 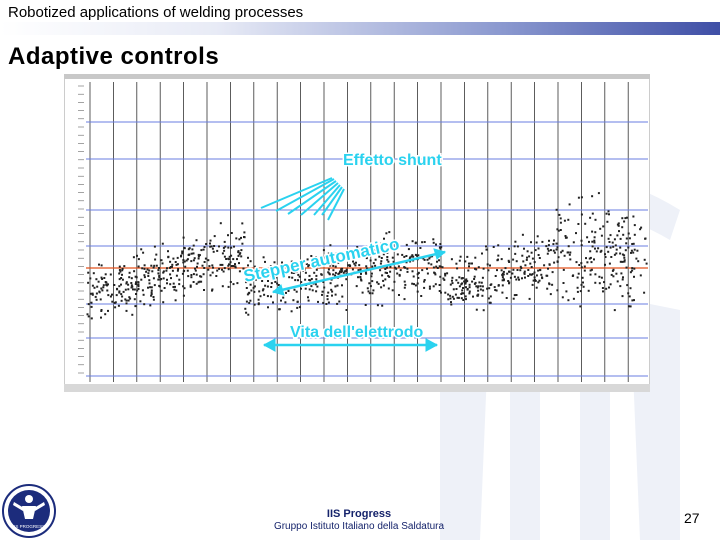 I want to click on page-number: 27, so click(x=692, y=518).